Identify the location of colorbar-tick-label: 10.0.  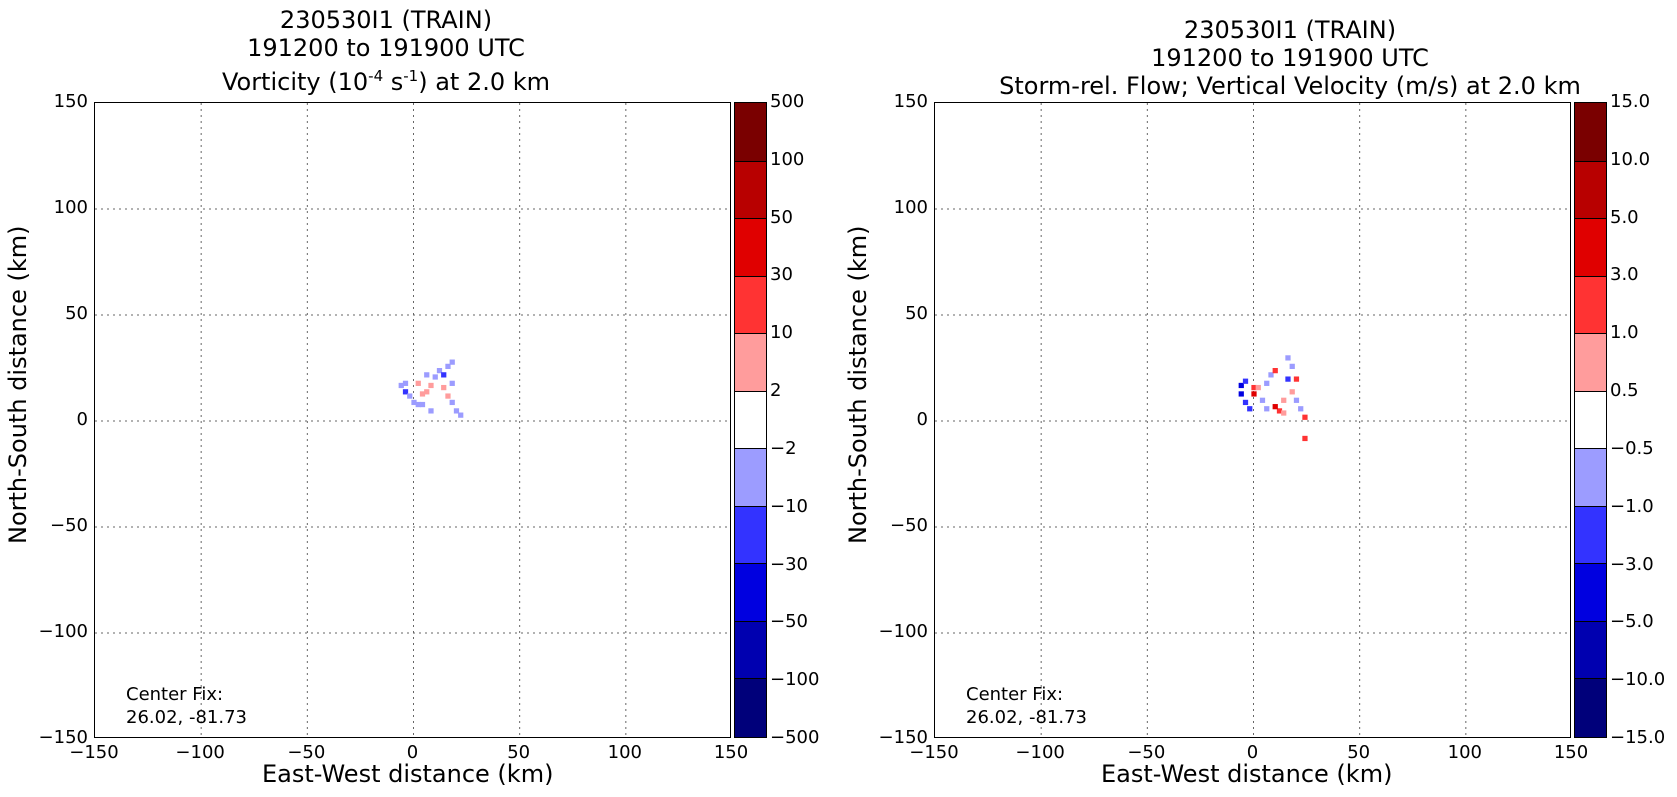
(1630, 159).